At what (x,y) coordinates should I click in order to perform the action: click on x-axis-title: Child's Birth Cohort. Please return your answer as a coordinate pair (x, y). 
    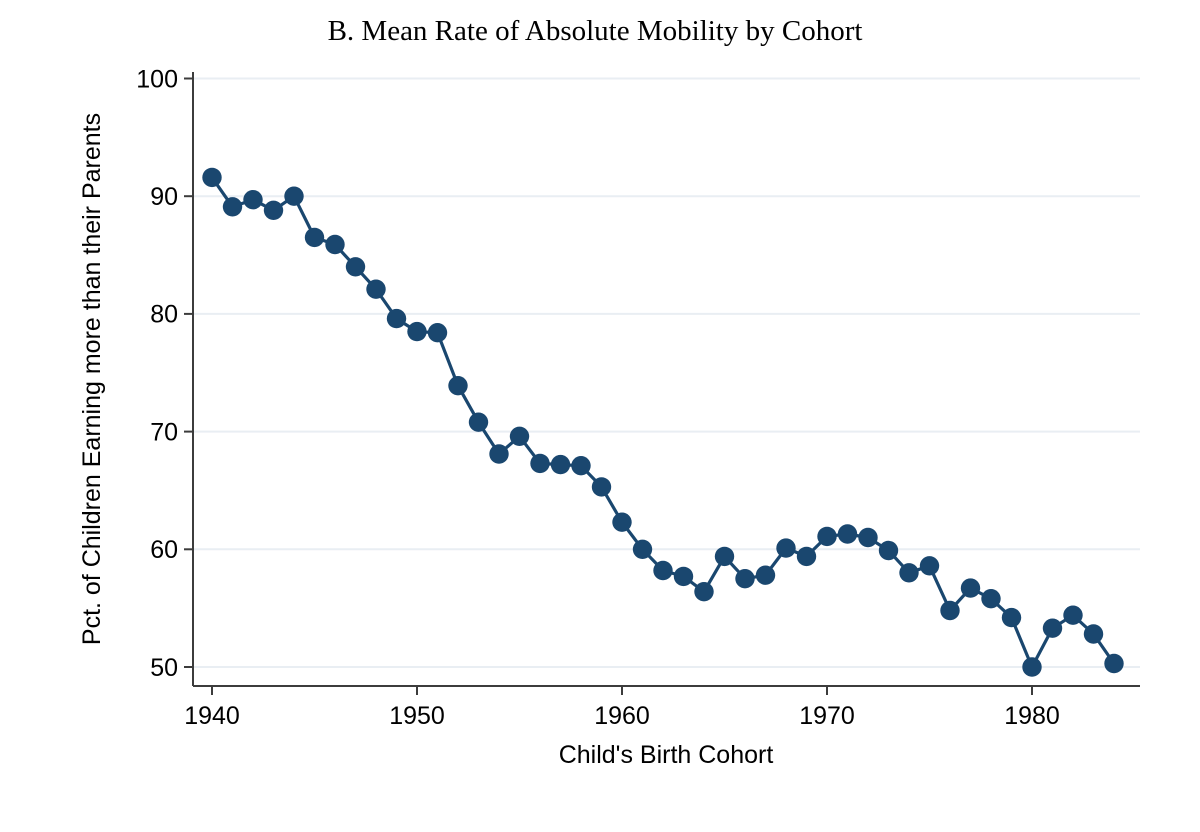
    Looking at the image, I should click on (666, 755).